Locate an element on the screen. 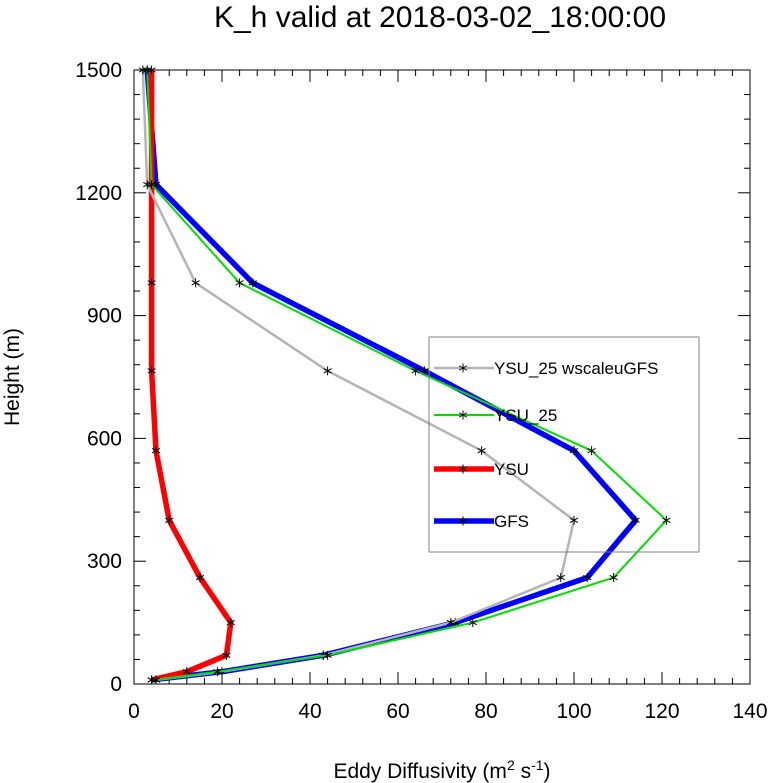 This screenshot has height=783, width=771. legend-item: YSU_25 is located at coordinates (495, 415).